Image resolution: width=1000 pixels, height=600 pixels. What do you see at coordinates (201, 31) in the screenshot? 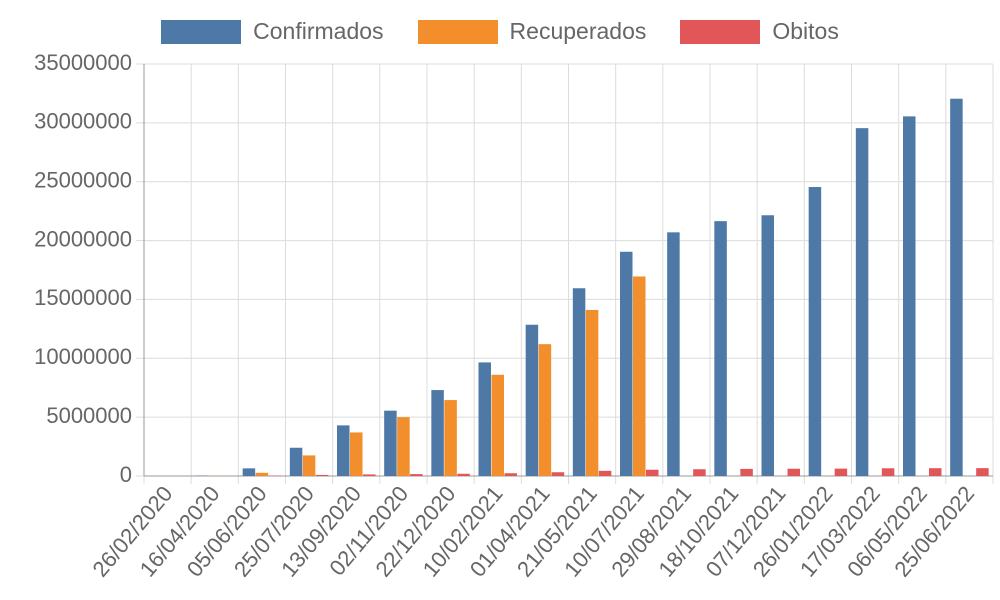
I see `legend-swatch-confirmados` at bounding box center [201, 31].